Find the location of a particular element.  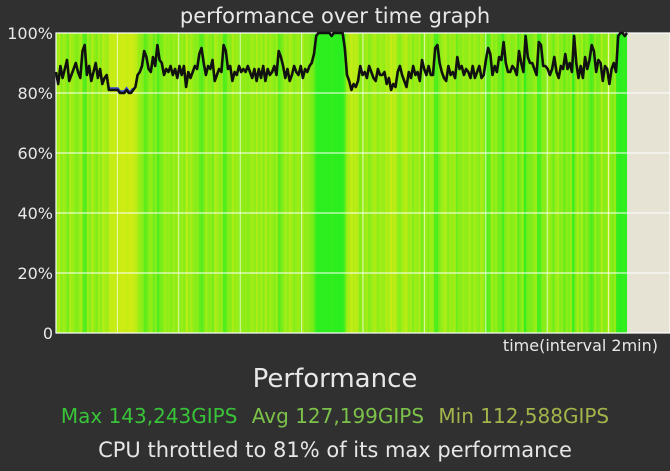

performance-line is located at coordinates (341, 63).